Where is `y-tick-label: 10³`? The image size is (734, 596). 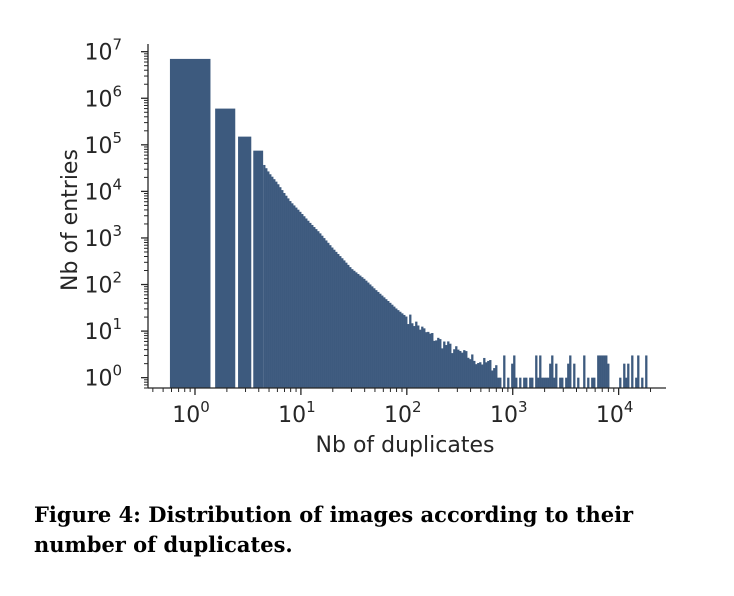
y-tick-label: 10³ is located at coordinates (103, 237).